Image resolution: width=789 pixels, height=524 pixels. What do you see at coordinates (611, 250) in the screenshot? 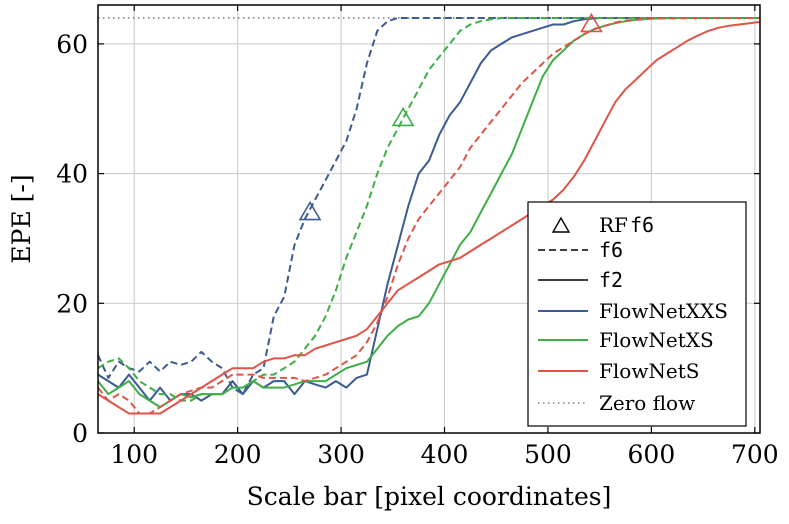
I see `legend-dashed-code: f6` at bounding box center [611, 250].